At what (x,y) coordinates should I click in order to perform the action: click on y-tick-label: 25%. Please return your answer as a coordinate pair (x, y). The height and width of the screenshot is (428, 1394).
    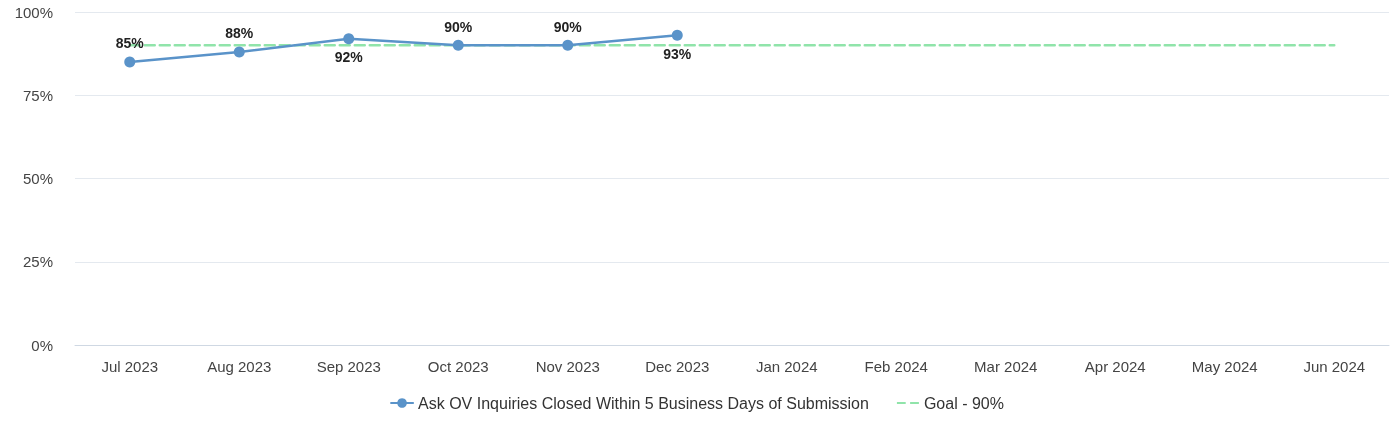
    Looking at the image, I should click on (37, 262).